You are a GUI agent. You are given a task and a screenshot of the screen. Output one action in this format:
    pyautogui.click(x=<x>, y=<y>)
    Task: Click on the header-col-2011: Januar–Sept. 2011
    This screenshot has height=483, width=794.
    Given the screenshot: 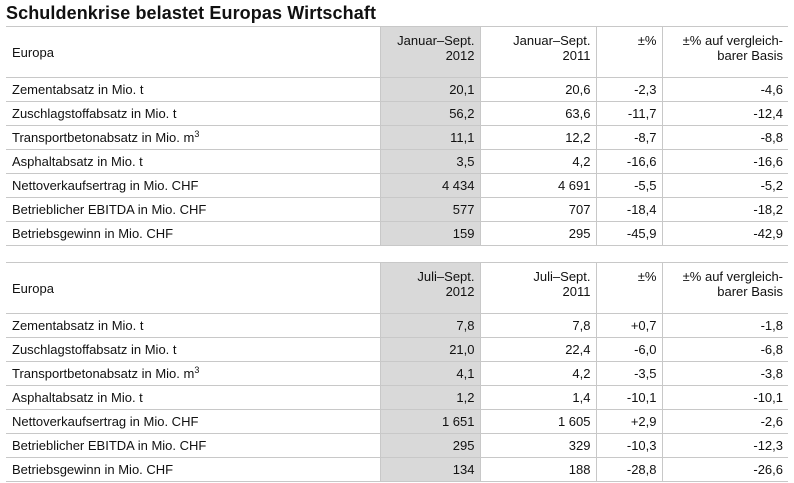 What is the action you would take?
    pyautogui.click(x=538, y=52)
    